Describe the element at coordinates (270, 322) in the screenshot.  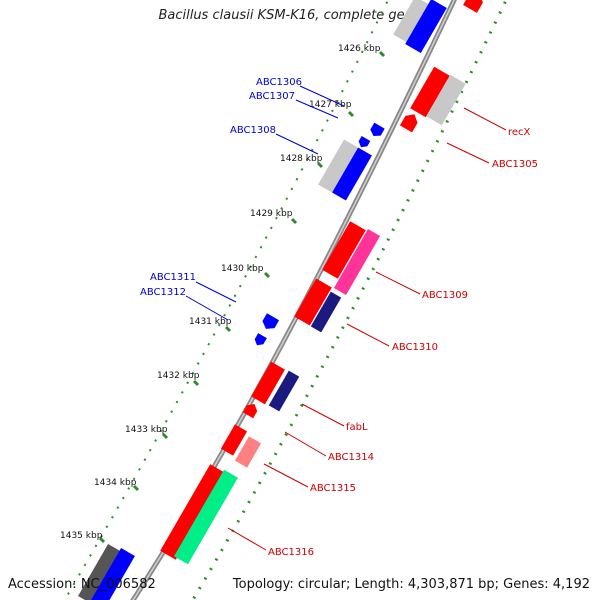
I see `gene-ABC1311` at that location.